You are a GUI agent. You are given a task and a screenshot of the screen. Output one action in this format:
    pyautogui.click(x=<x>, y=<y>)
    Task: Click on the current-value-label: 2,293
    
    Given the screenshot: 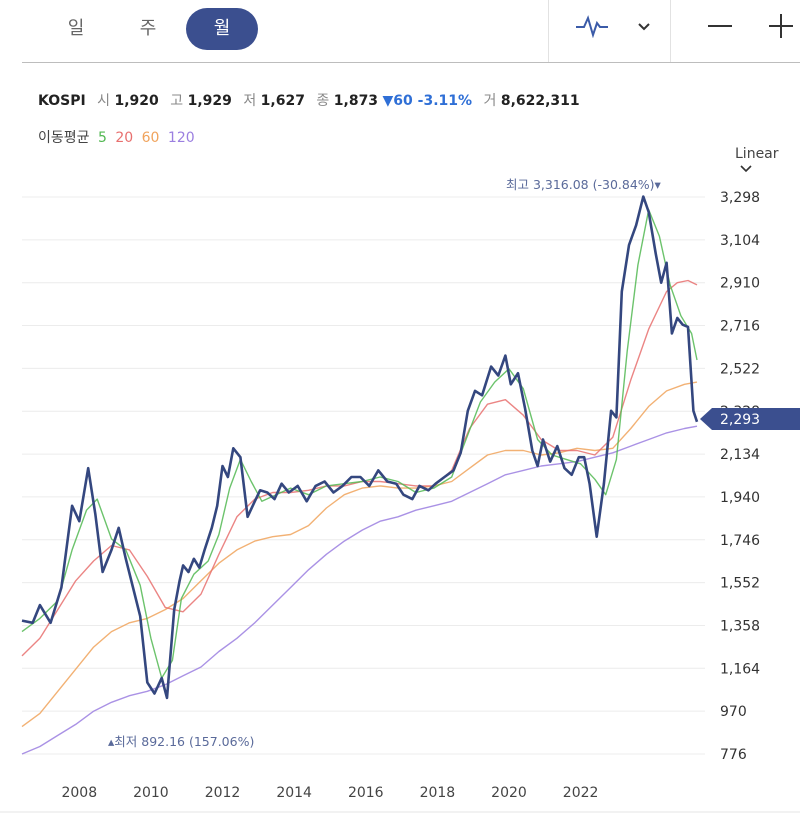 What is the action you would take?
    pyautogui.click(x=740, y=420)
    